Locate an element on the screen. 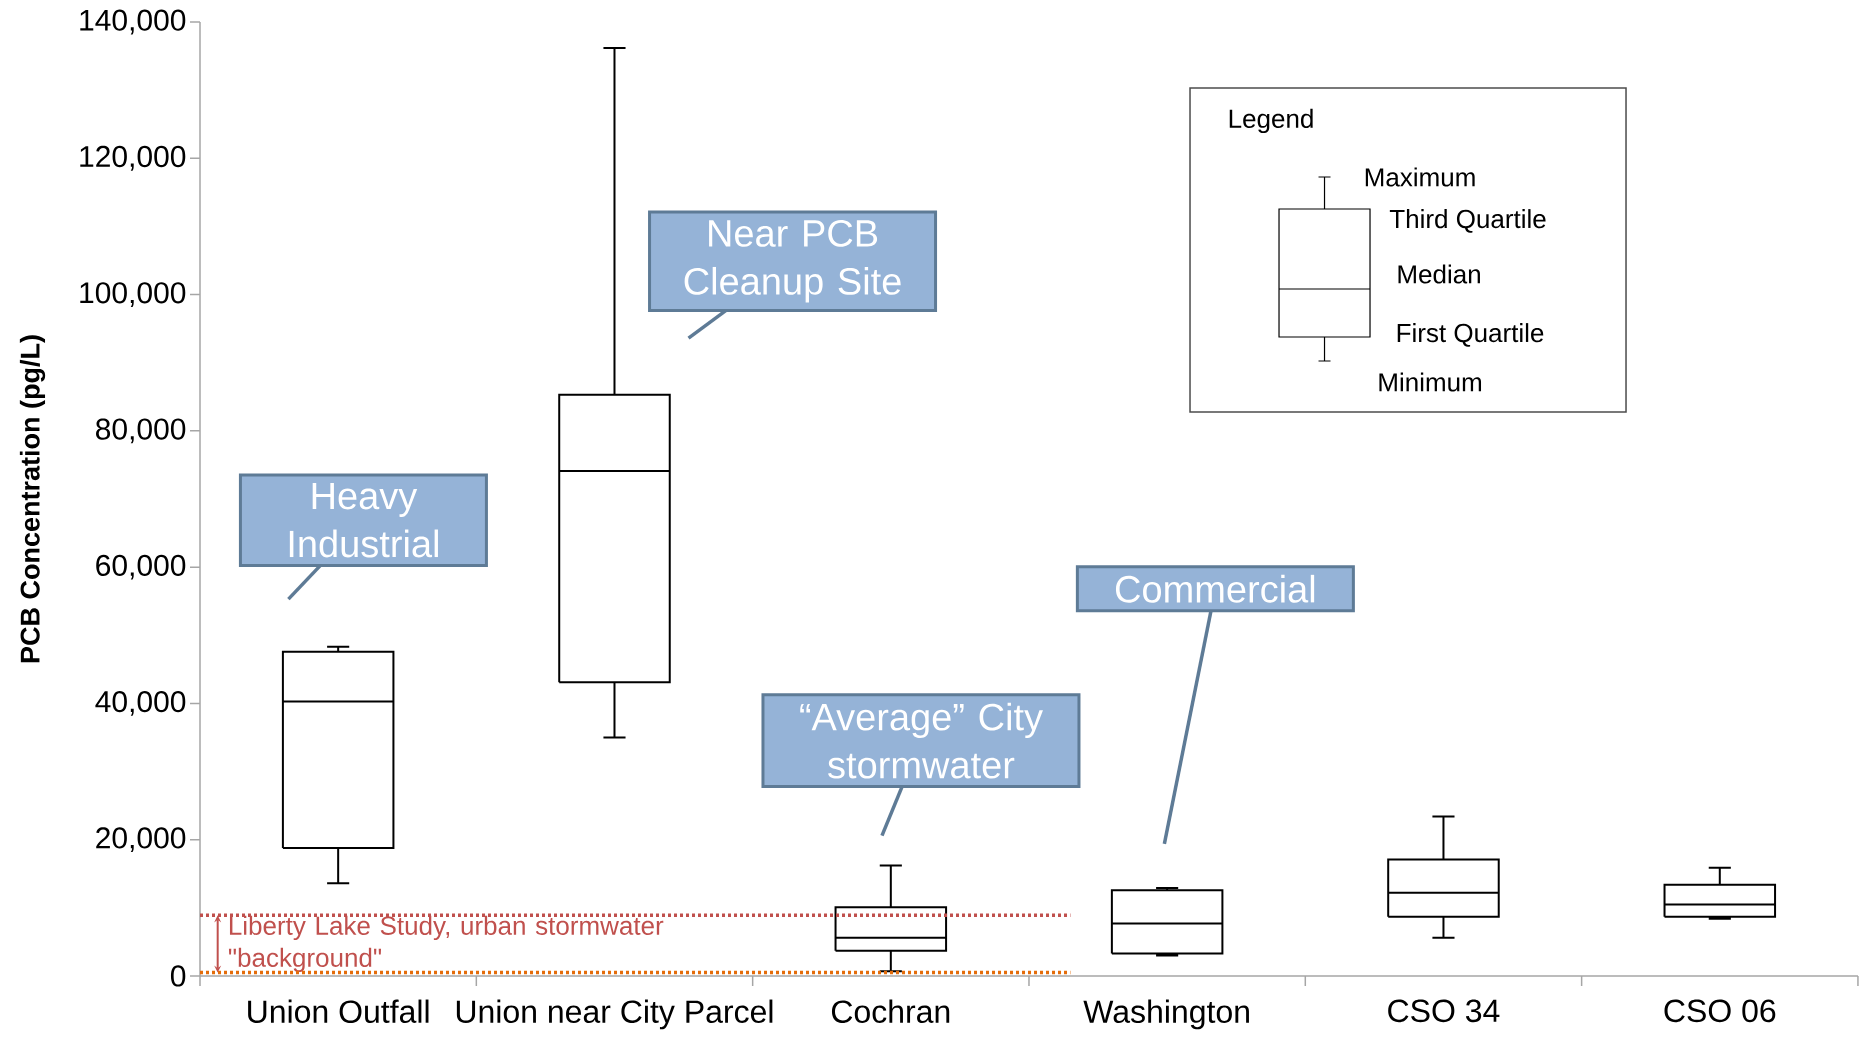  y-tick-label: 120,000 is located at coordinates (133, 158).